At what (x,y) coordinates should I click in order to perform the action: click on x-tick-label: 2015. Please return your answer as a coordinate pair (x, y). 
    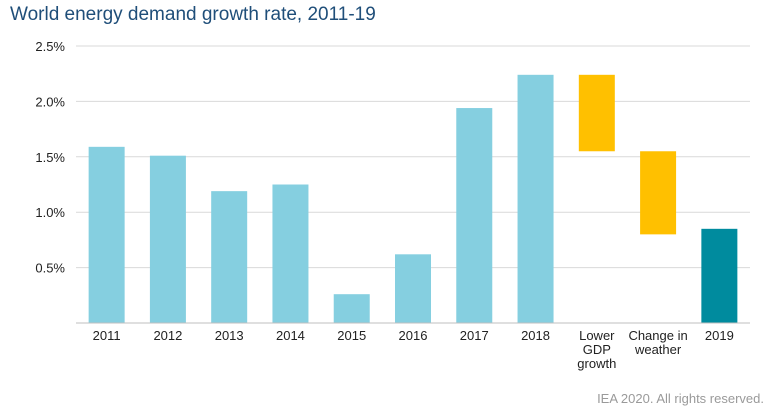
    Looking at the image, I should click on (351, 335).